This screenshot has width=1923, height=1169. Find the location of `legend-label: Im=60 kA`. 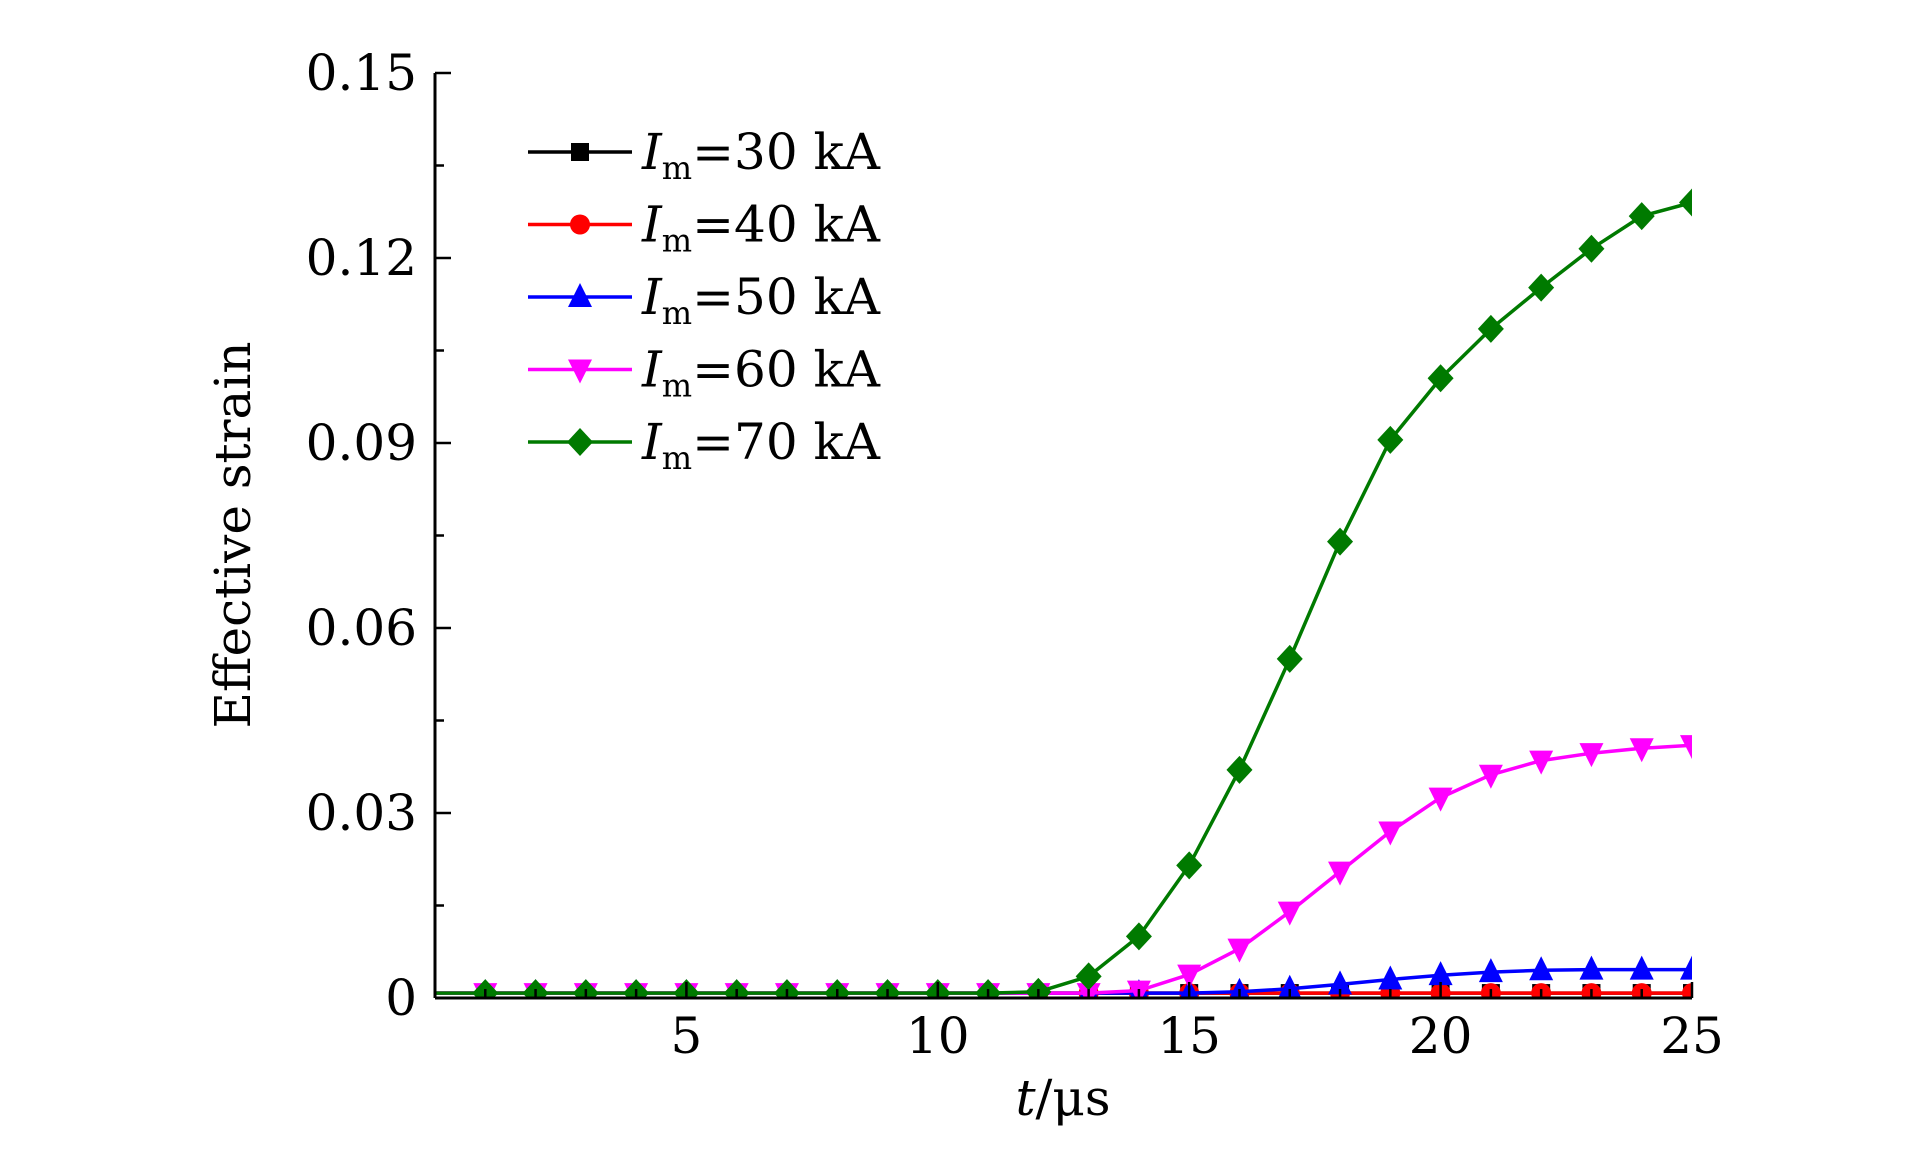

legend-label: Im=60 kA is located at coordinates (761, 373).